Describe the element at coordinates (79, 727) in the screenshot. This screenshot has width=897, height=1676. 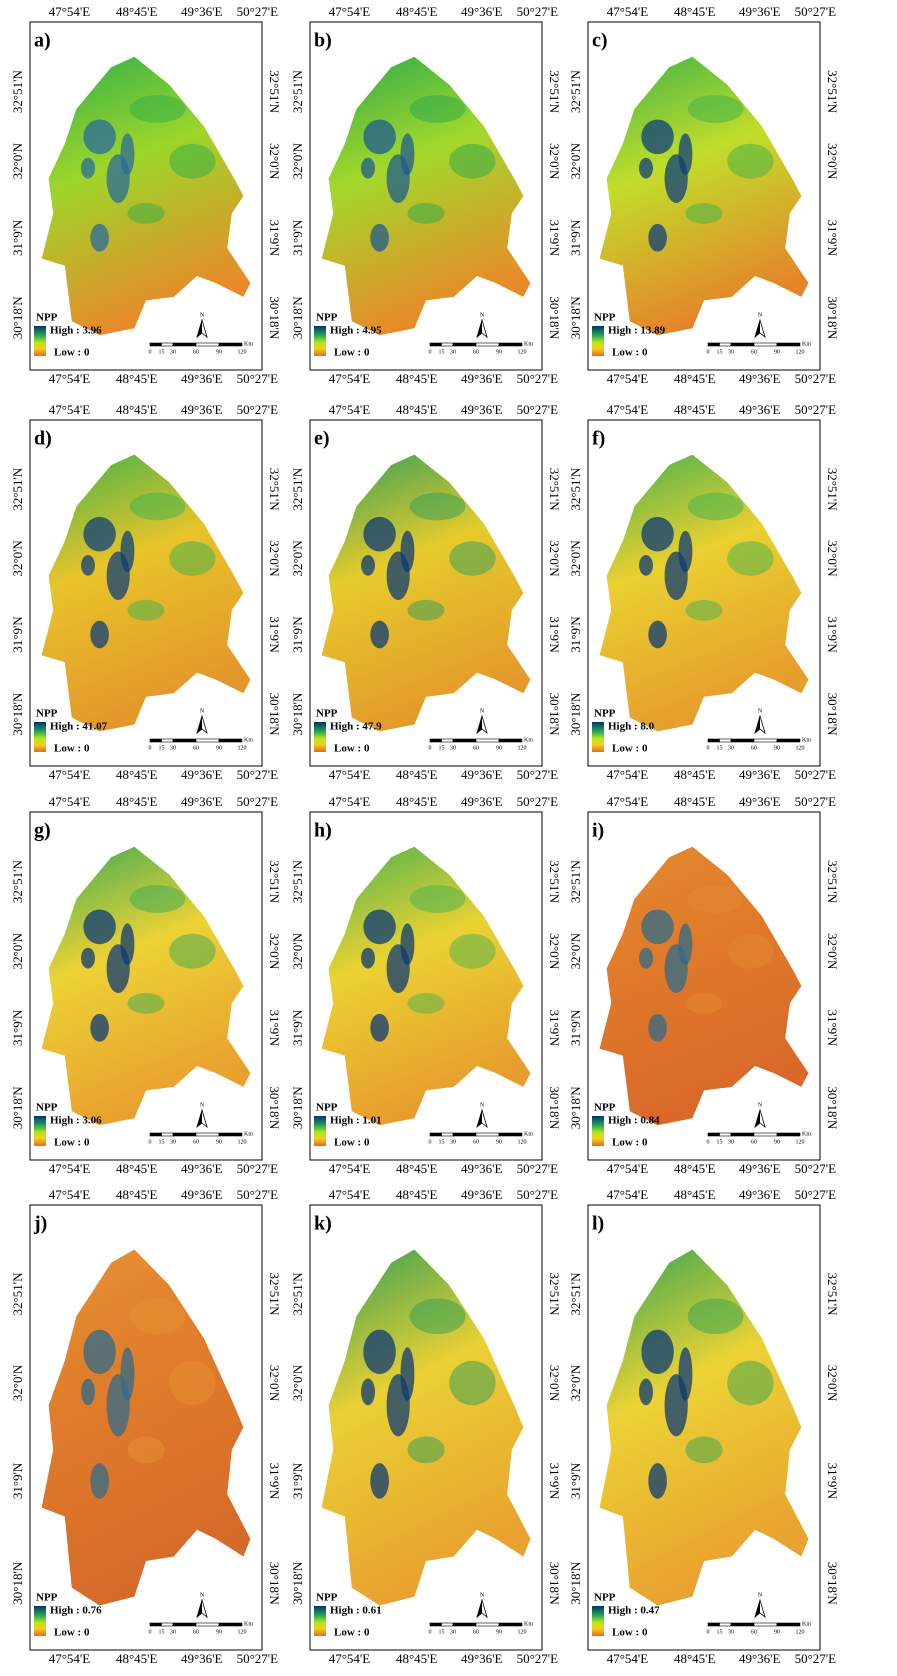
I see `legend-high: High : 41.07` at that location.